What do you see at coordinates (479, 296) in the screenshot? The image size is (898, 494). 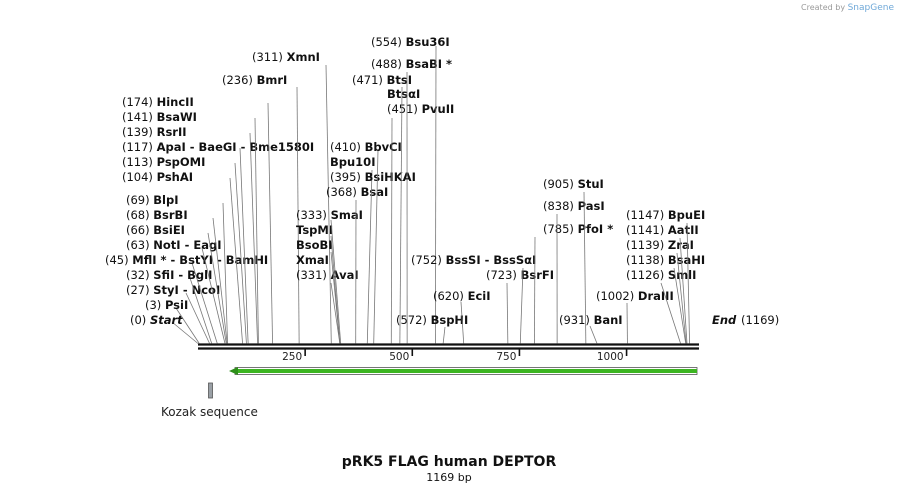 I see `site-enzyme-name: EciI` at bounding box center [479, 296].